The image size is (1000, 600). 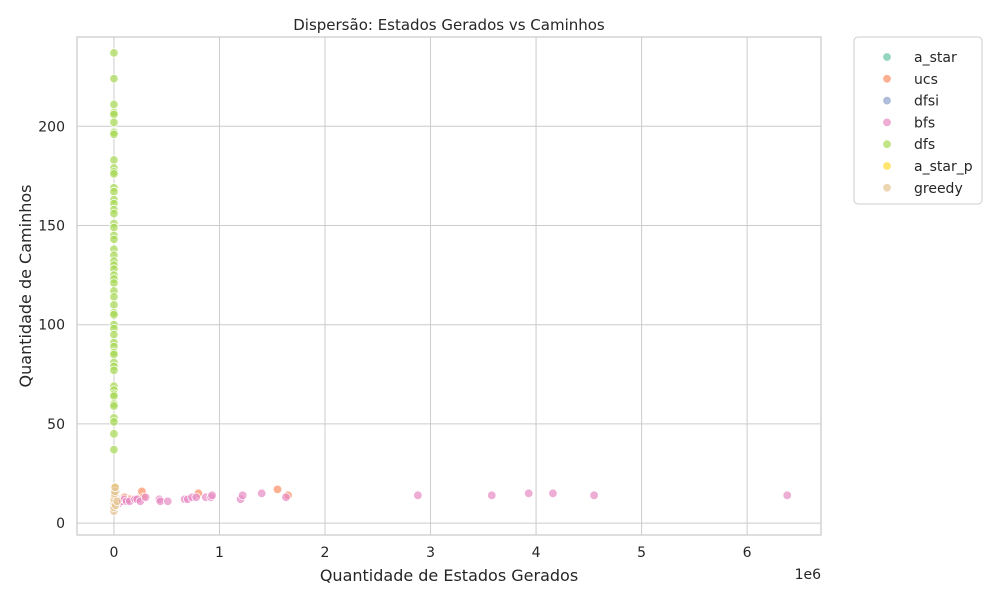 I want to click on legend-entry: dfs, so click(x=924, y=145).